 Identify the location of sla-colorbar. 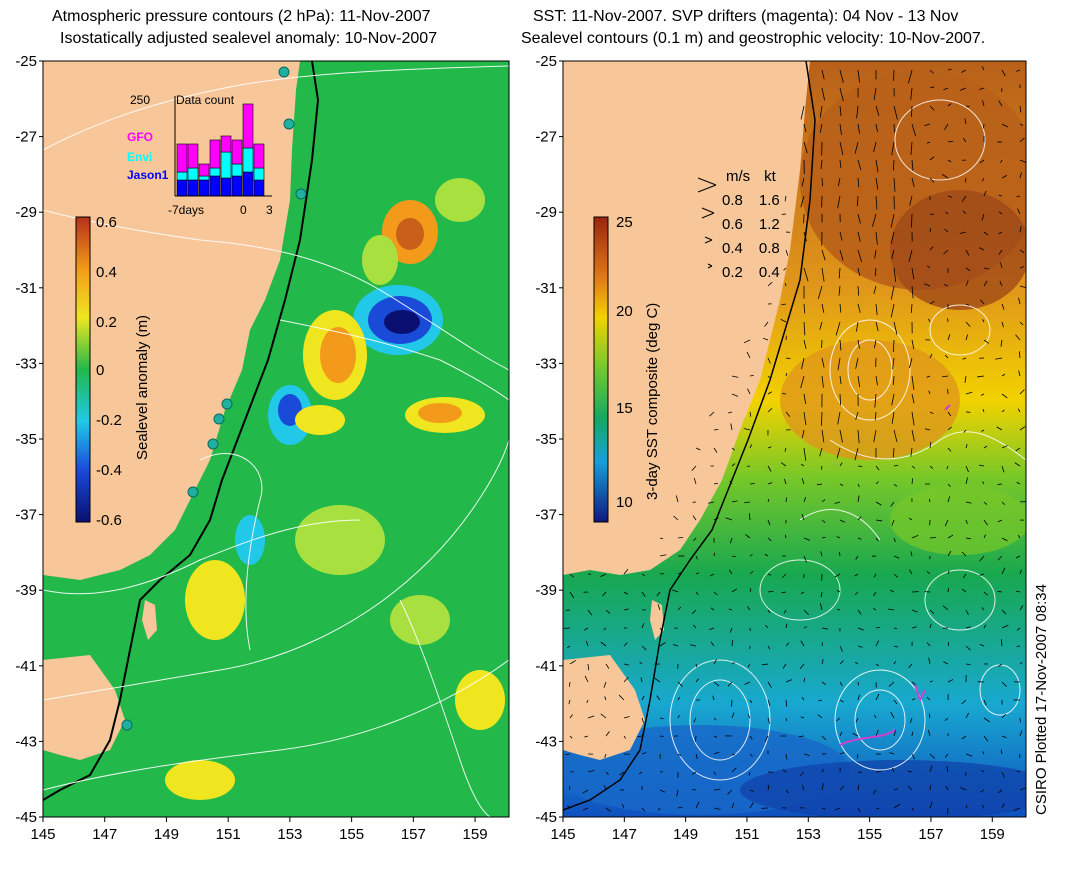
(83, 369).